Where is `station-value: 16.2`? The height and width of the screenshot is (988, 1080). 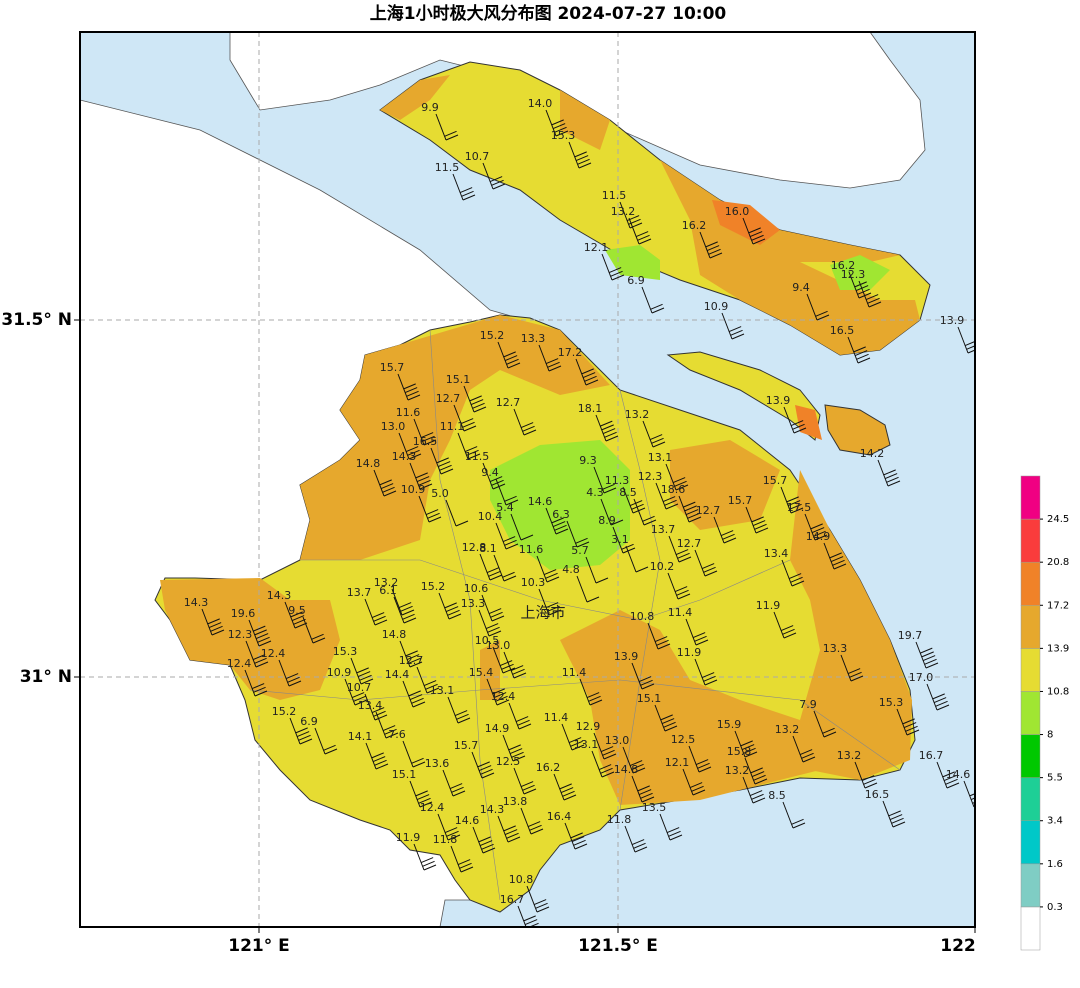
station-value: 16.2 is located at coordinates (843, 265).